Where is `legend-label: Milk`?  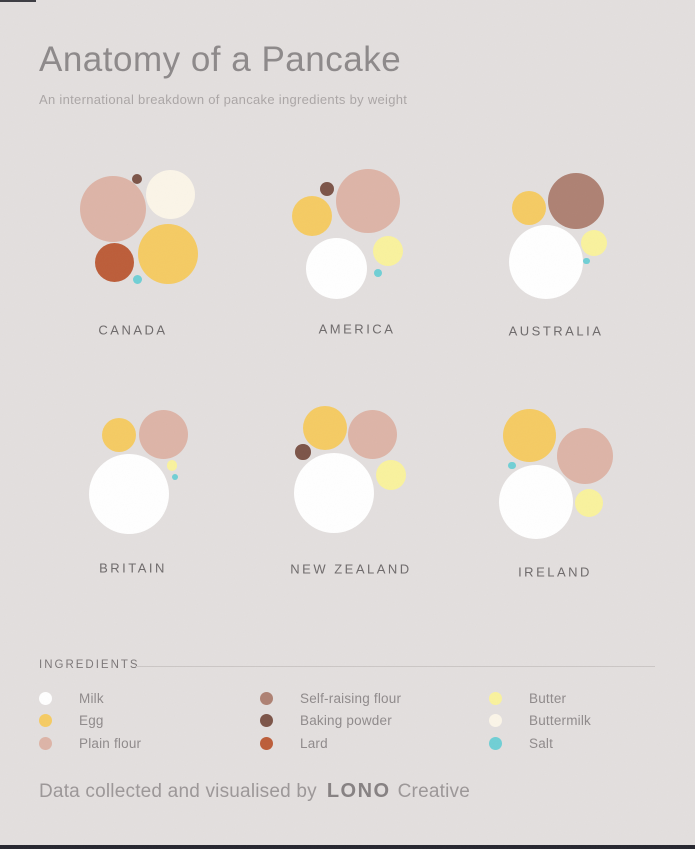 legend-label: Milk is located at coordinates (91, 698).